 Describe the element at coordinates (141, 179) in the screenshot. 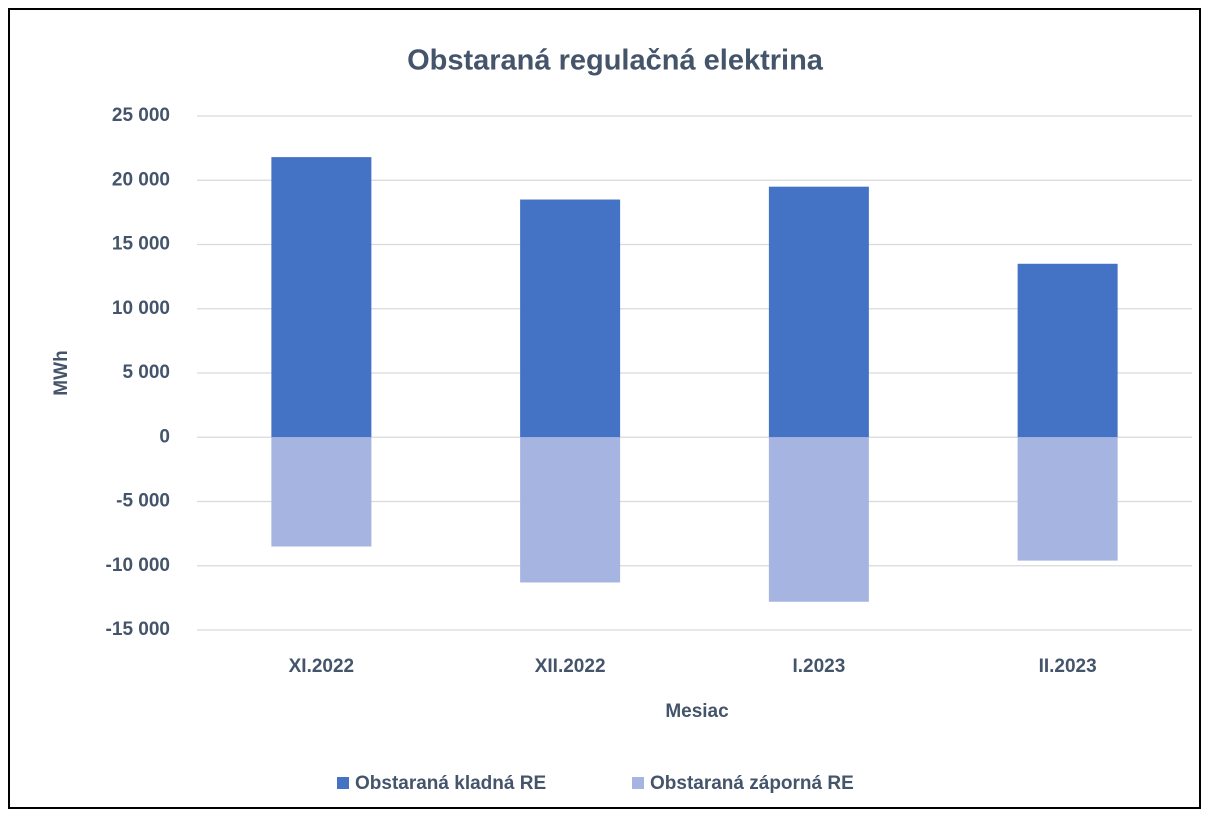

I see `y-tick-label: 20 000` at that location.